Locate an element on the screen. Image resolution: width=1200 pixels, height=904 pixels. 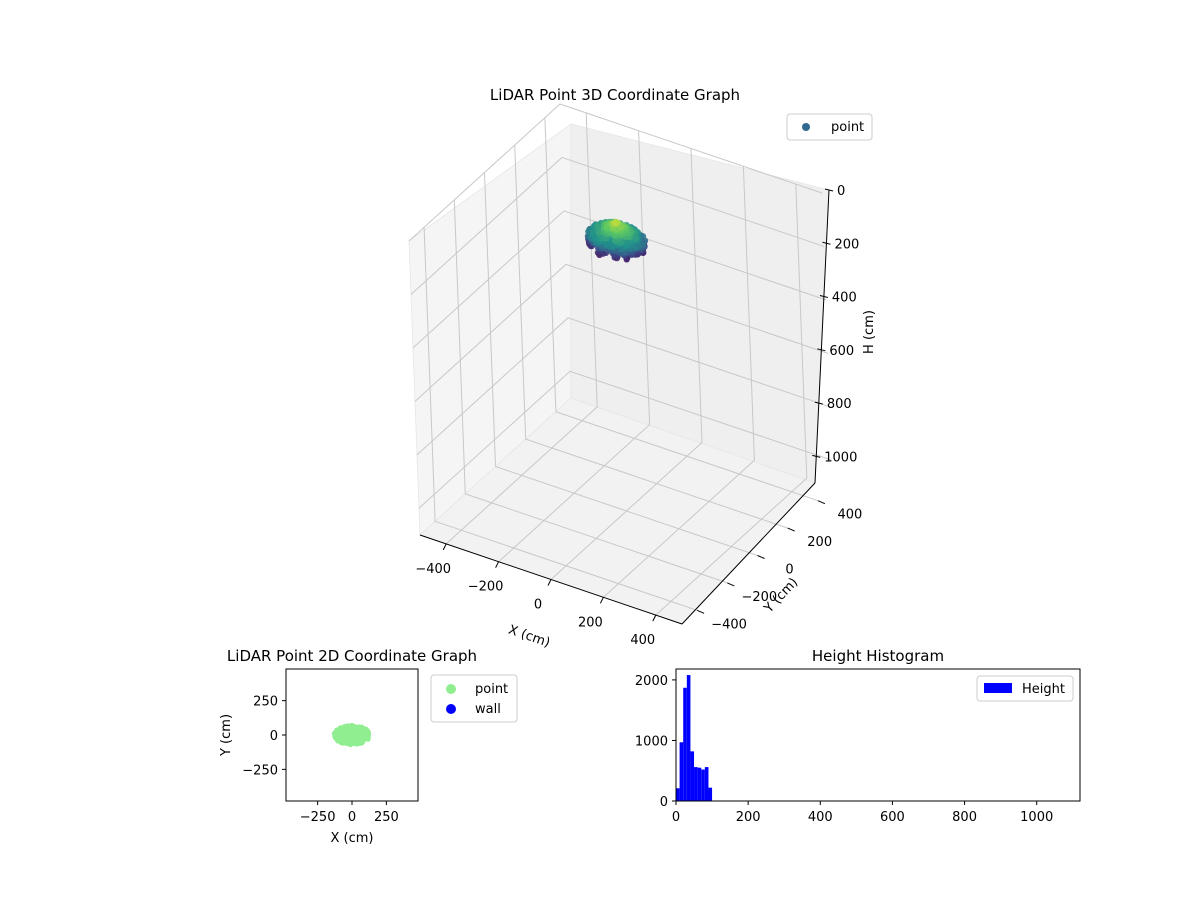
scatter2d-x-tick-label: −250 is located at coordinates (318, 817).